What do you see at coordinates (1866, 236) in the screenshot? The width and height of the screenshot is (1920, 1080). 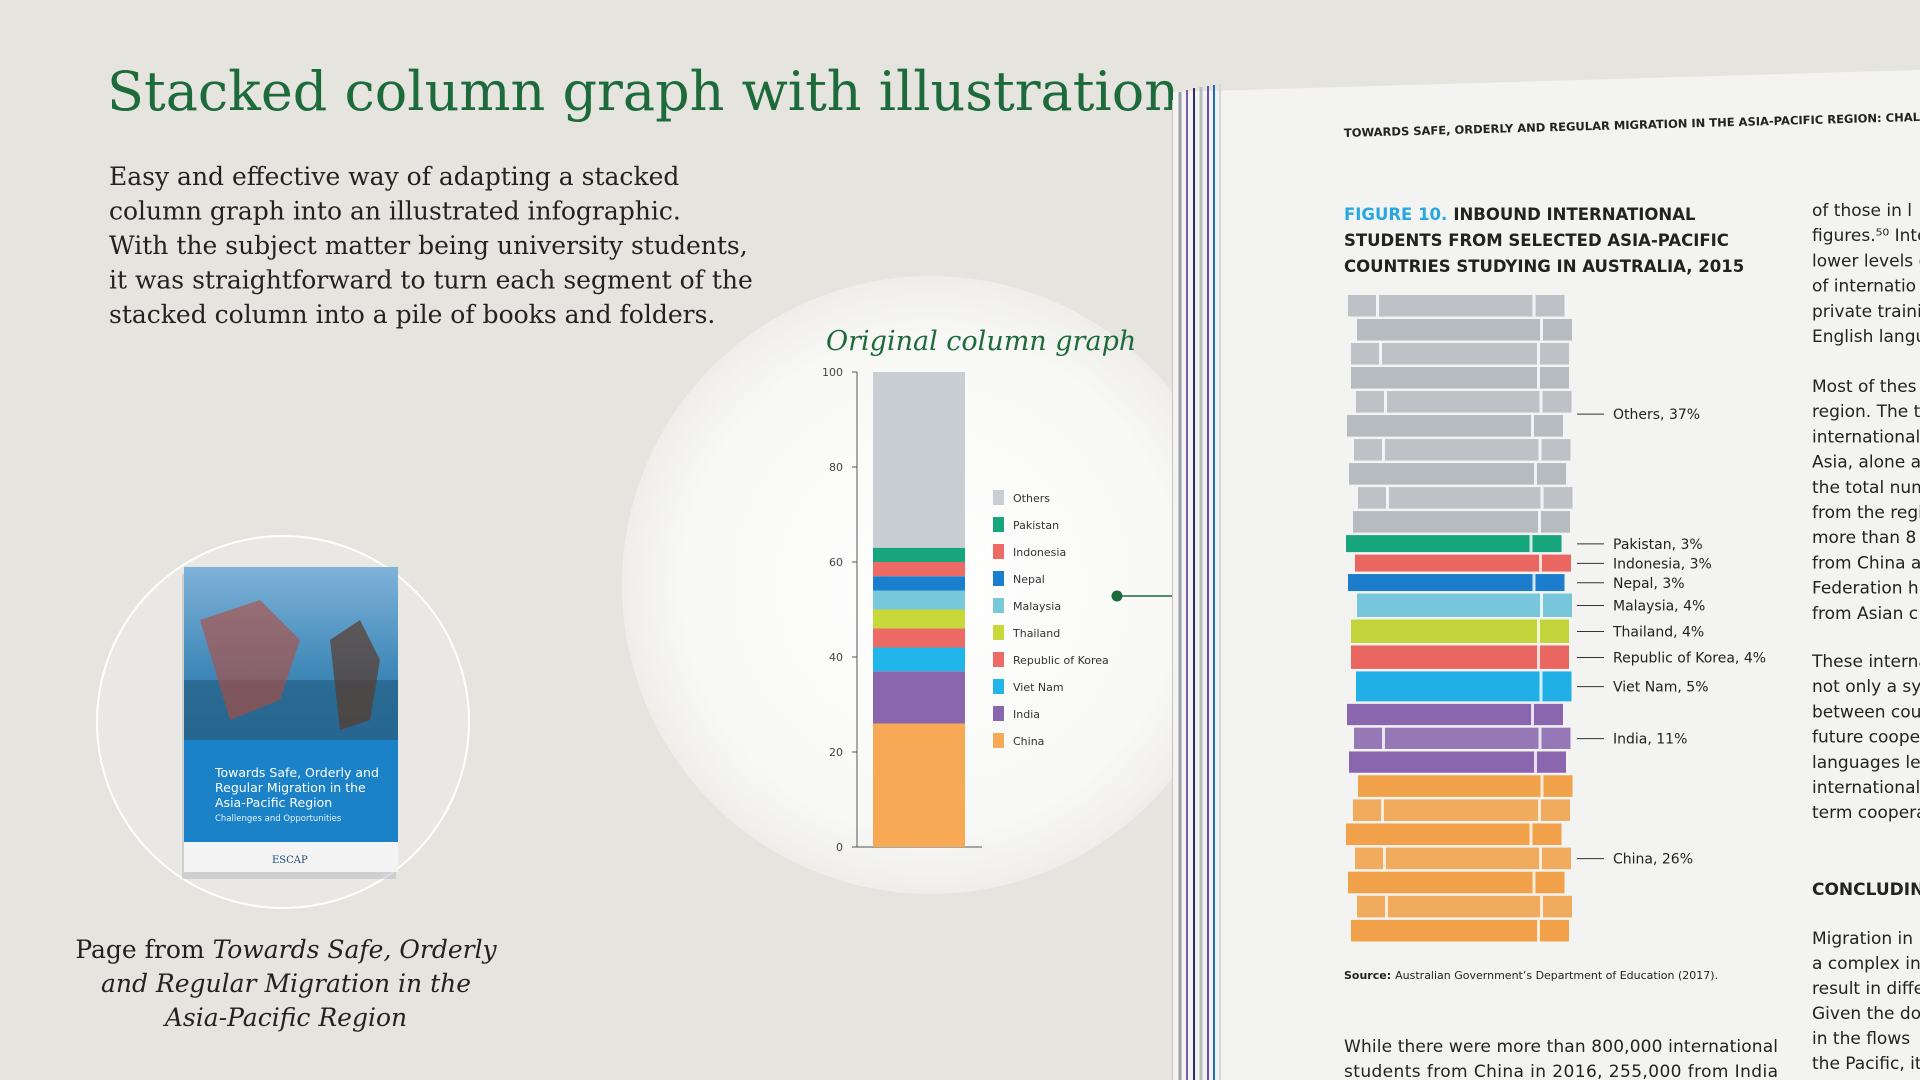 I see `body-line: figures.⁵⁰ Inte` at bounding box center [1866, 236].